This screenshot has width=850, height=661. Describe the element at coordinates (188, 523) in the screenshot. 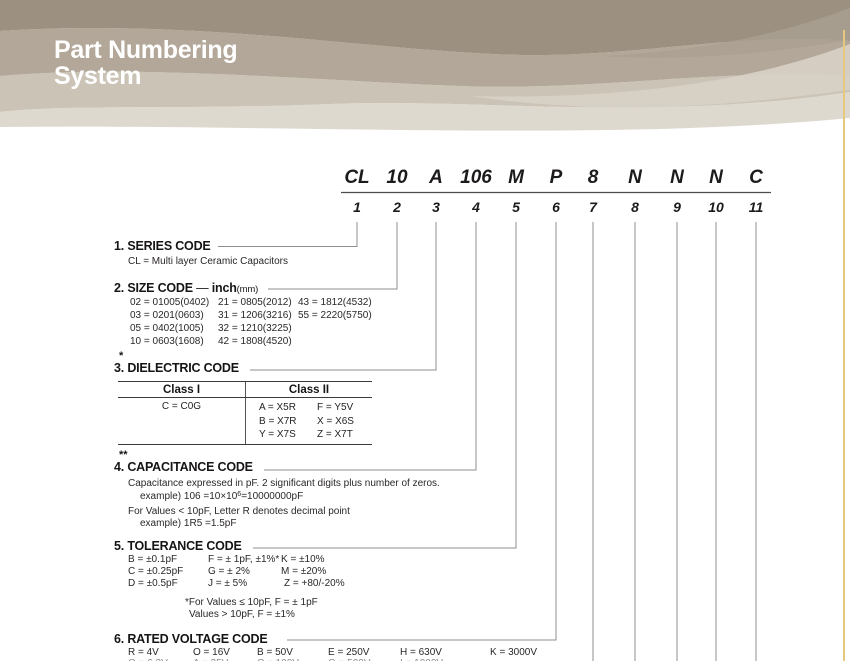

I see `capacitance-example2: example) 1R5 =1.5pF` at that location.